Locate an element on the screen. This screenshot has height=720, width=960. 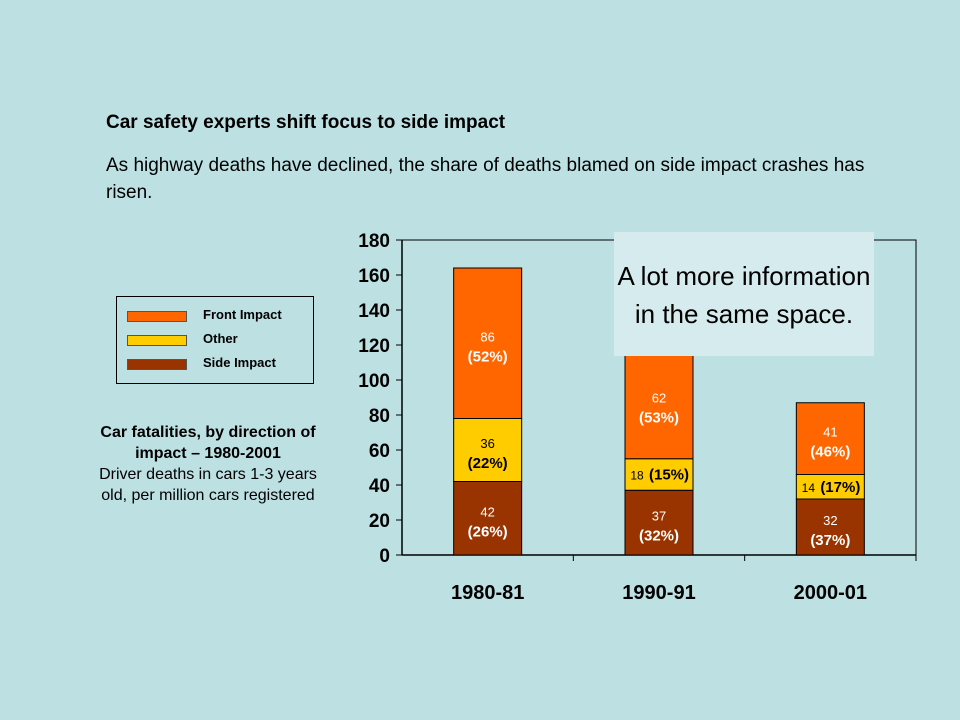
data-label-percent: (52%) is located at coordinates (488, 356).